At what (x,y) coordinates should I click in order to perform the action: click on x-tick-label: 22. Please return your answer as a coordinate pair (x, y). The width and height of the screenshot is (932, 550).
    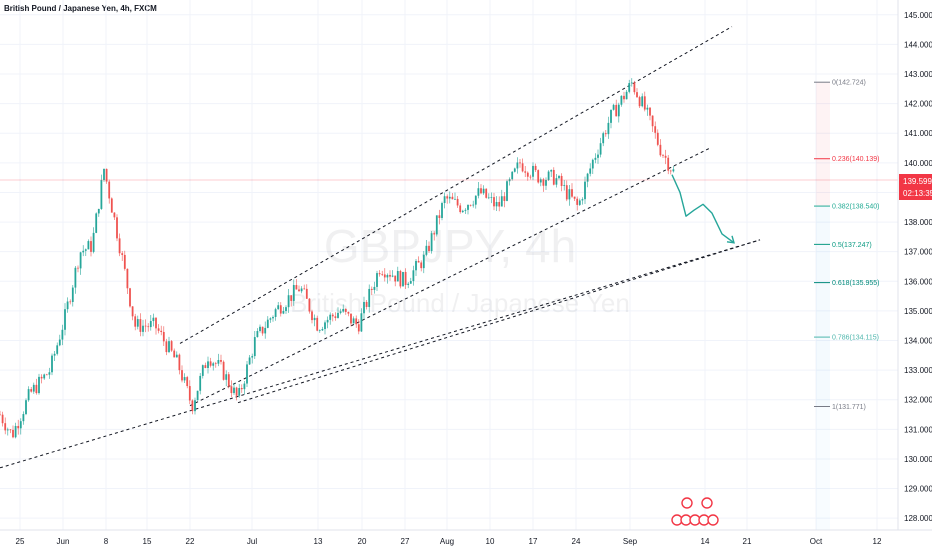
    Looking at the image, I should click on (190, 541).